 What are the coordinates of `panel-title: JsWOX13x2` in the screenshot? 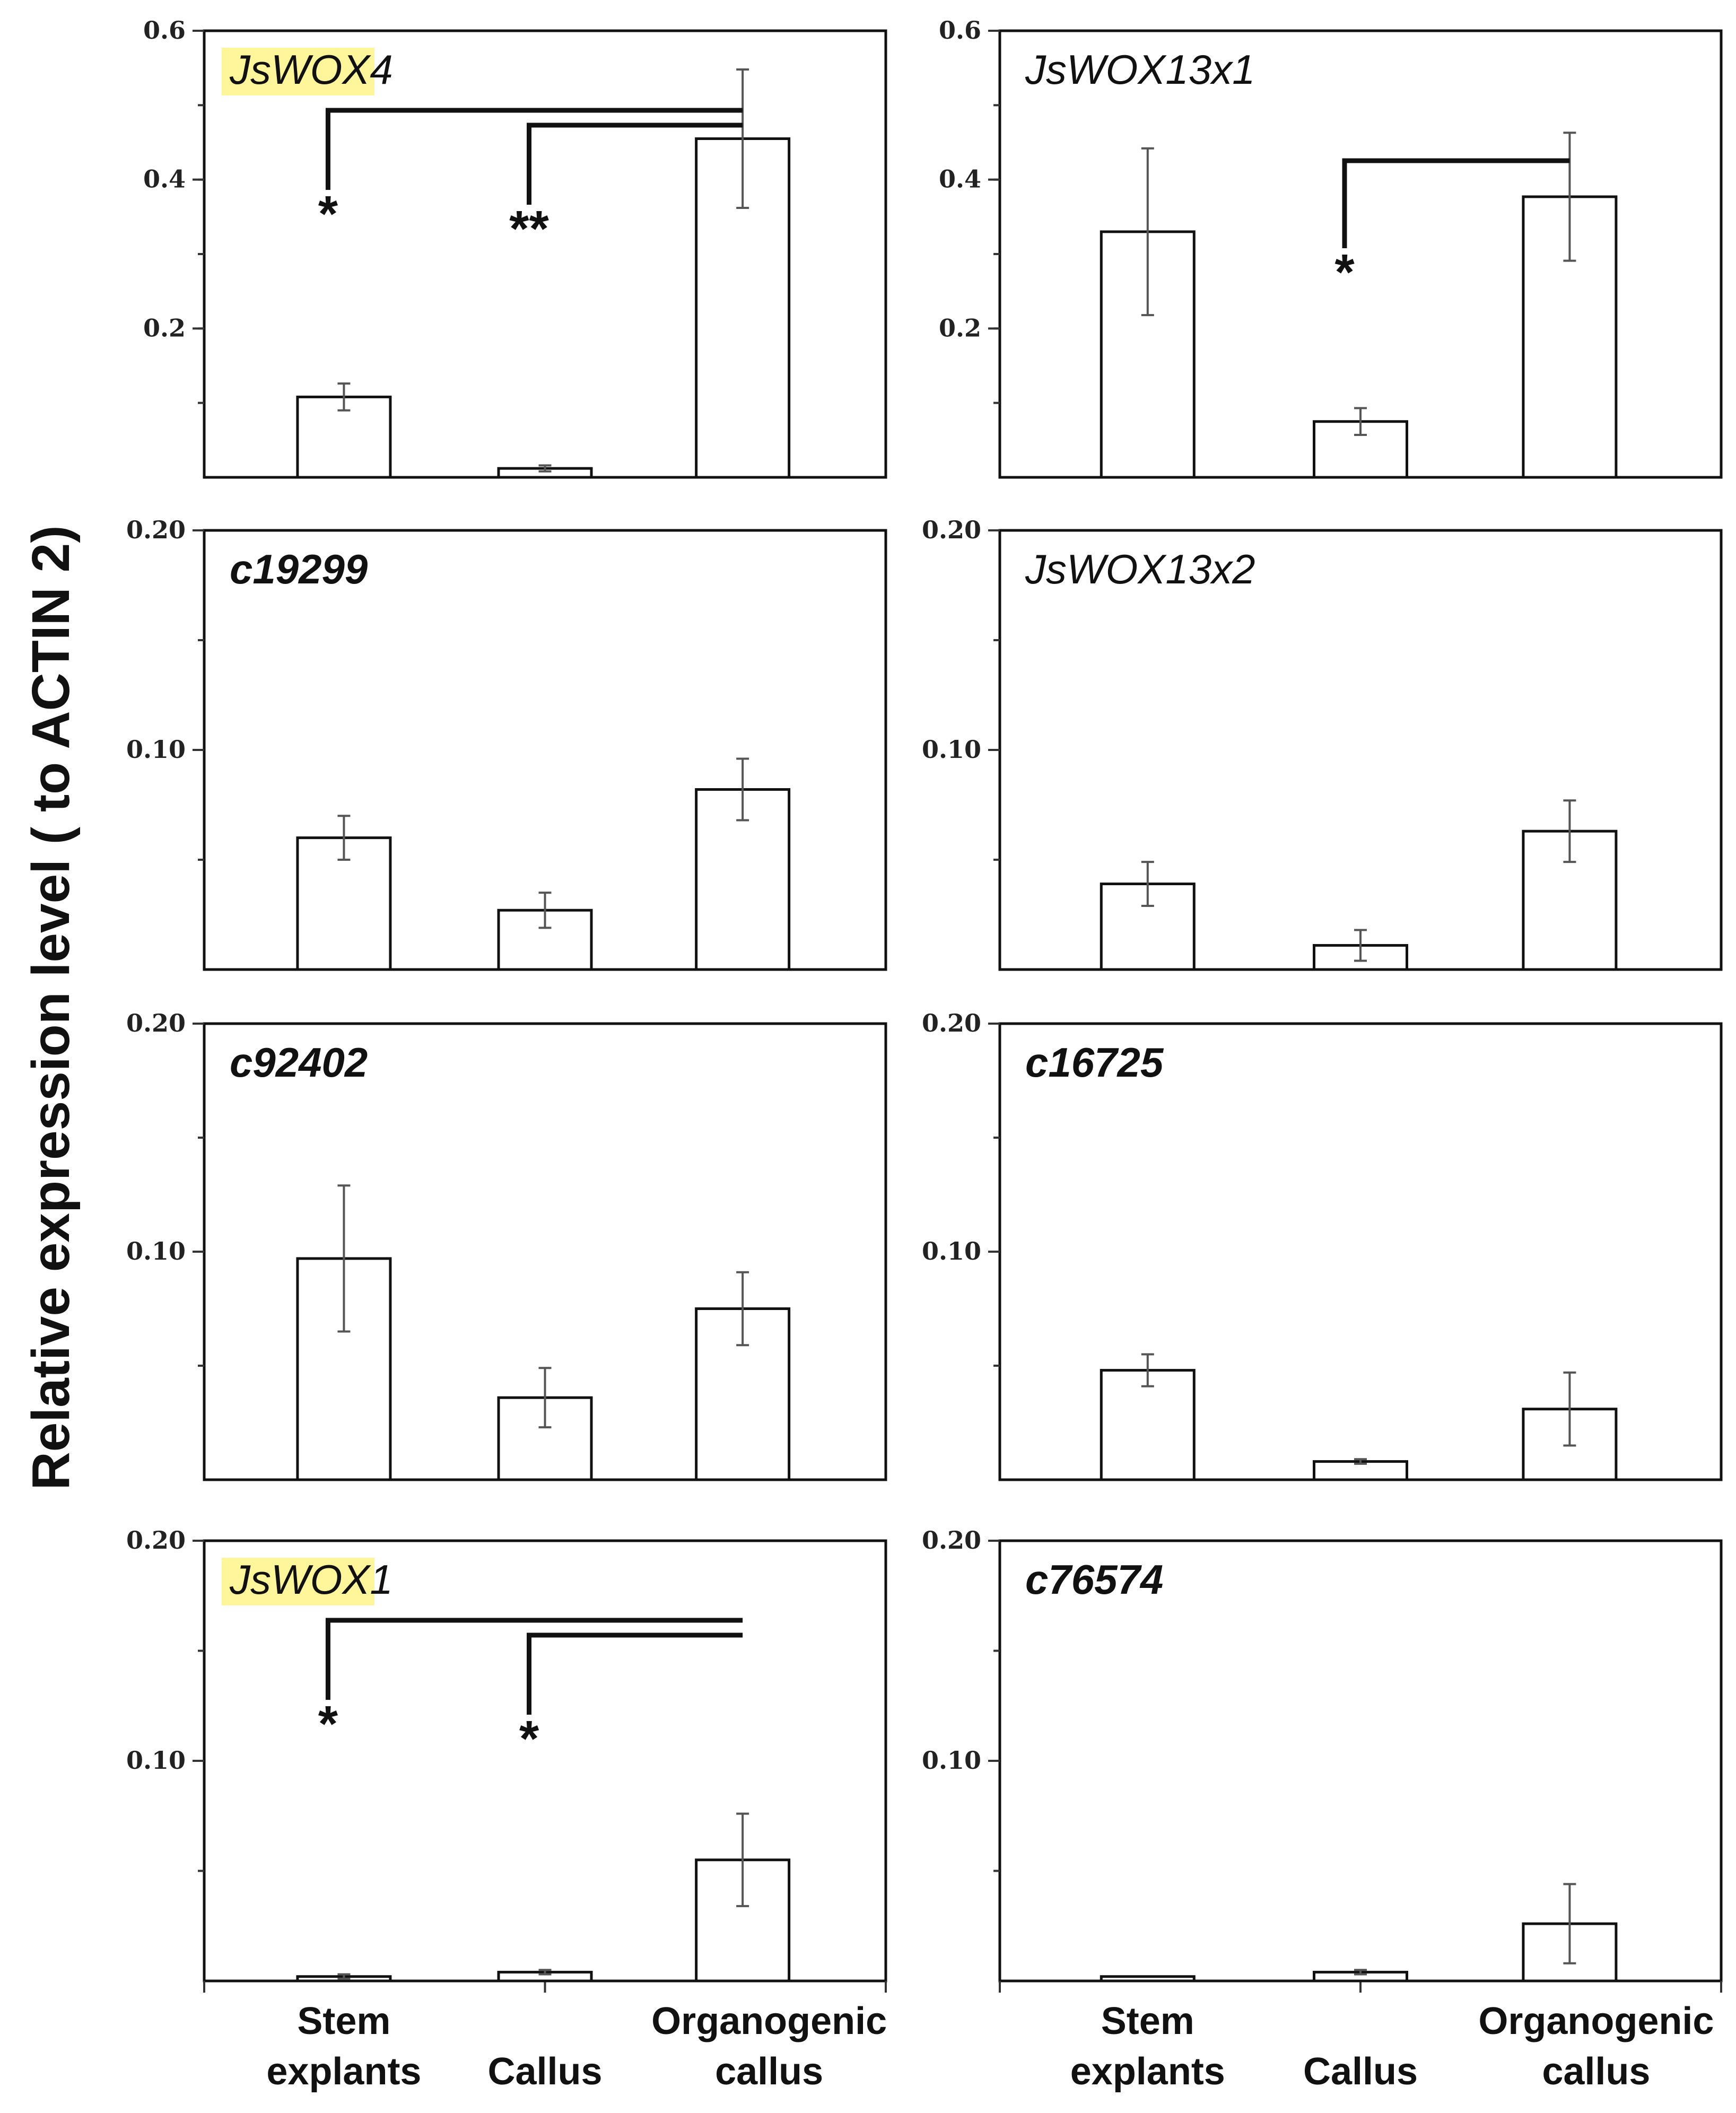 It's located at (1140, 569).